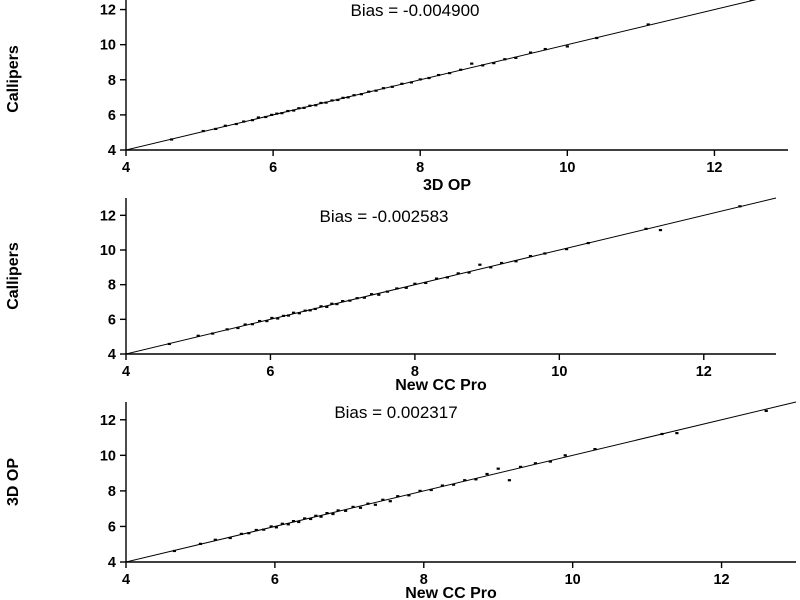 The height and width of the screenshot is (600, 800). I want to click on x-tick-label: 4, so click(126, 580).